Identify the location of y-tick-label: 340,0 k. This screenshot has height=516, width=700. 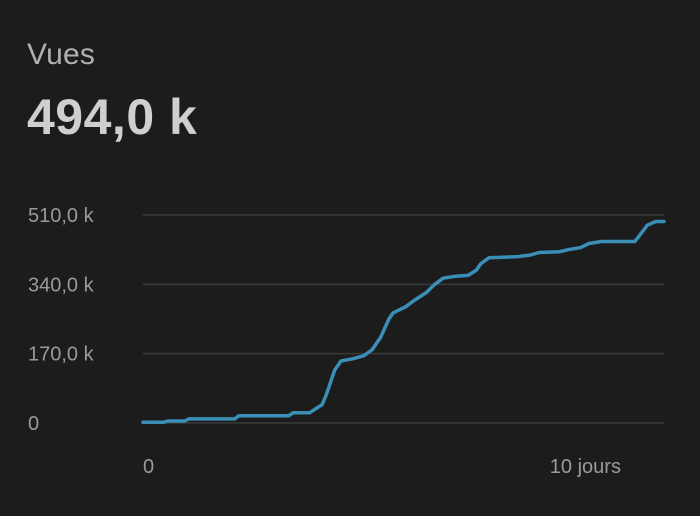
(61, 285).